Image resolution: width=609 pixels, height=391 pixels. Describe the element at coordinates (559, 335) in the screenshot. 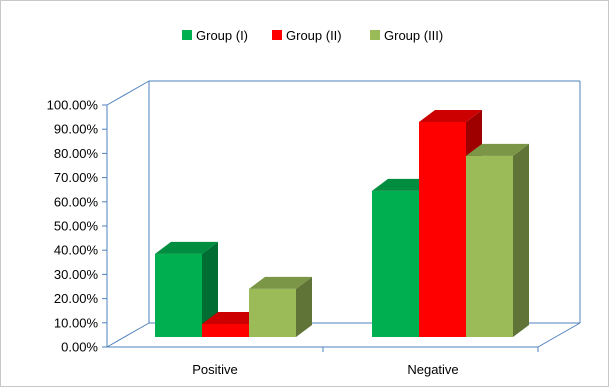

I see `floor-right-edge` at that location.